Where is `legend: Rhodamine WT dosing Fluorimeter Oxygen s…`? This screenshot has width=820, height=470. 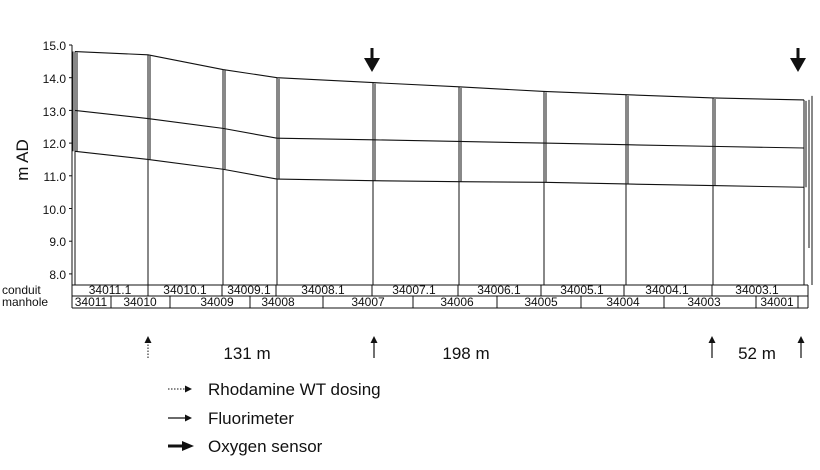 legend: Rhodamine WT dosing Fluorimeter Oxygen s… is located at coordinates (274, 418).